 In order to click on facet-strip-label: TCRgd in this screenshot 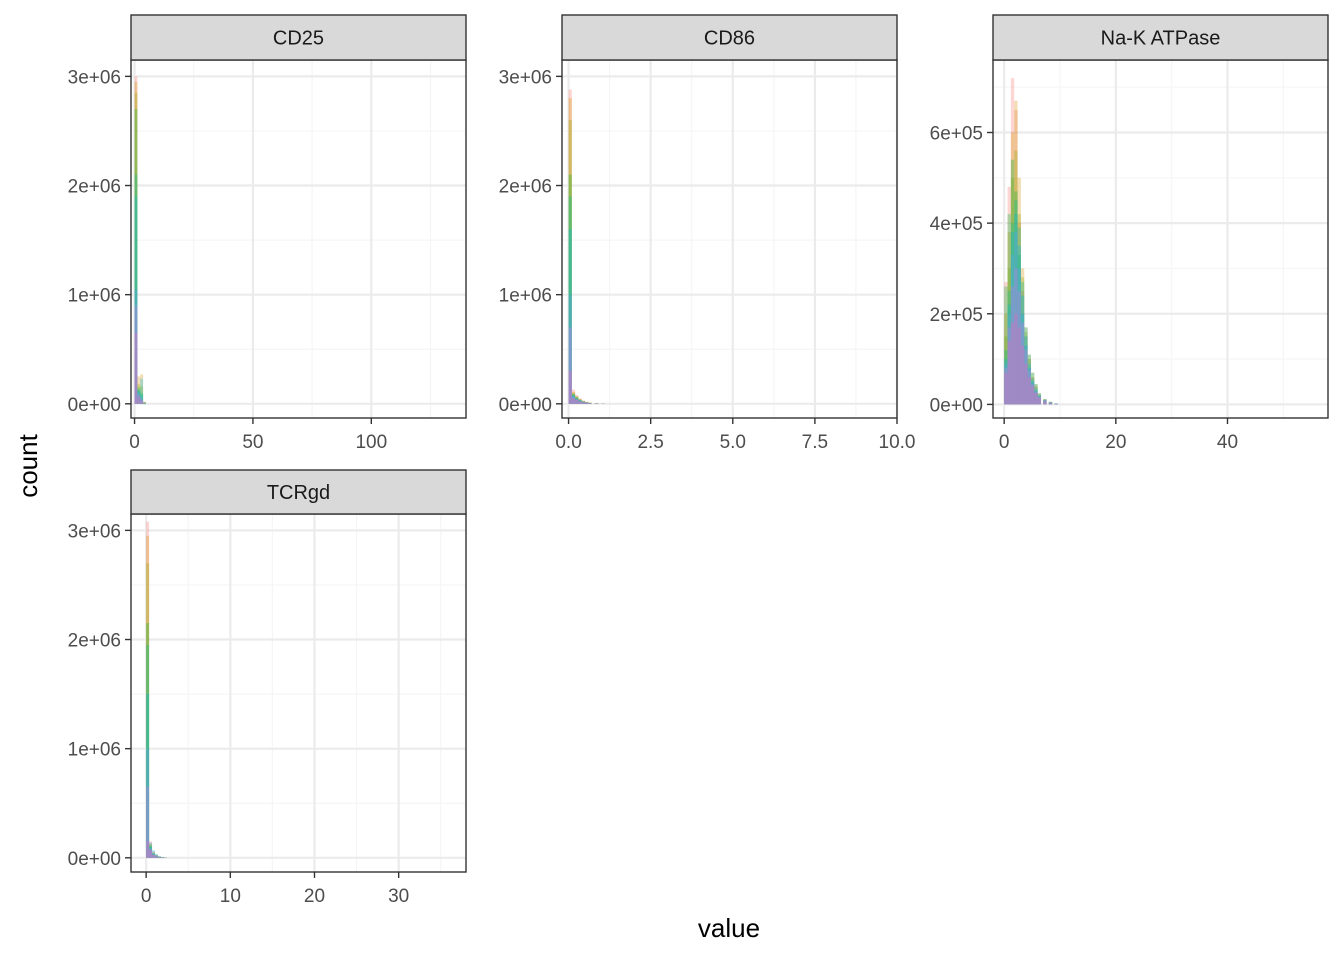, I will do `click(298, 493)`.